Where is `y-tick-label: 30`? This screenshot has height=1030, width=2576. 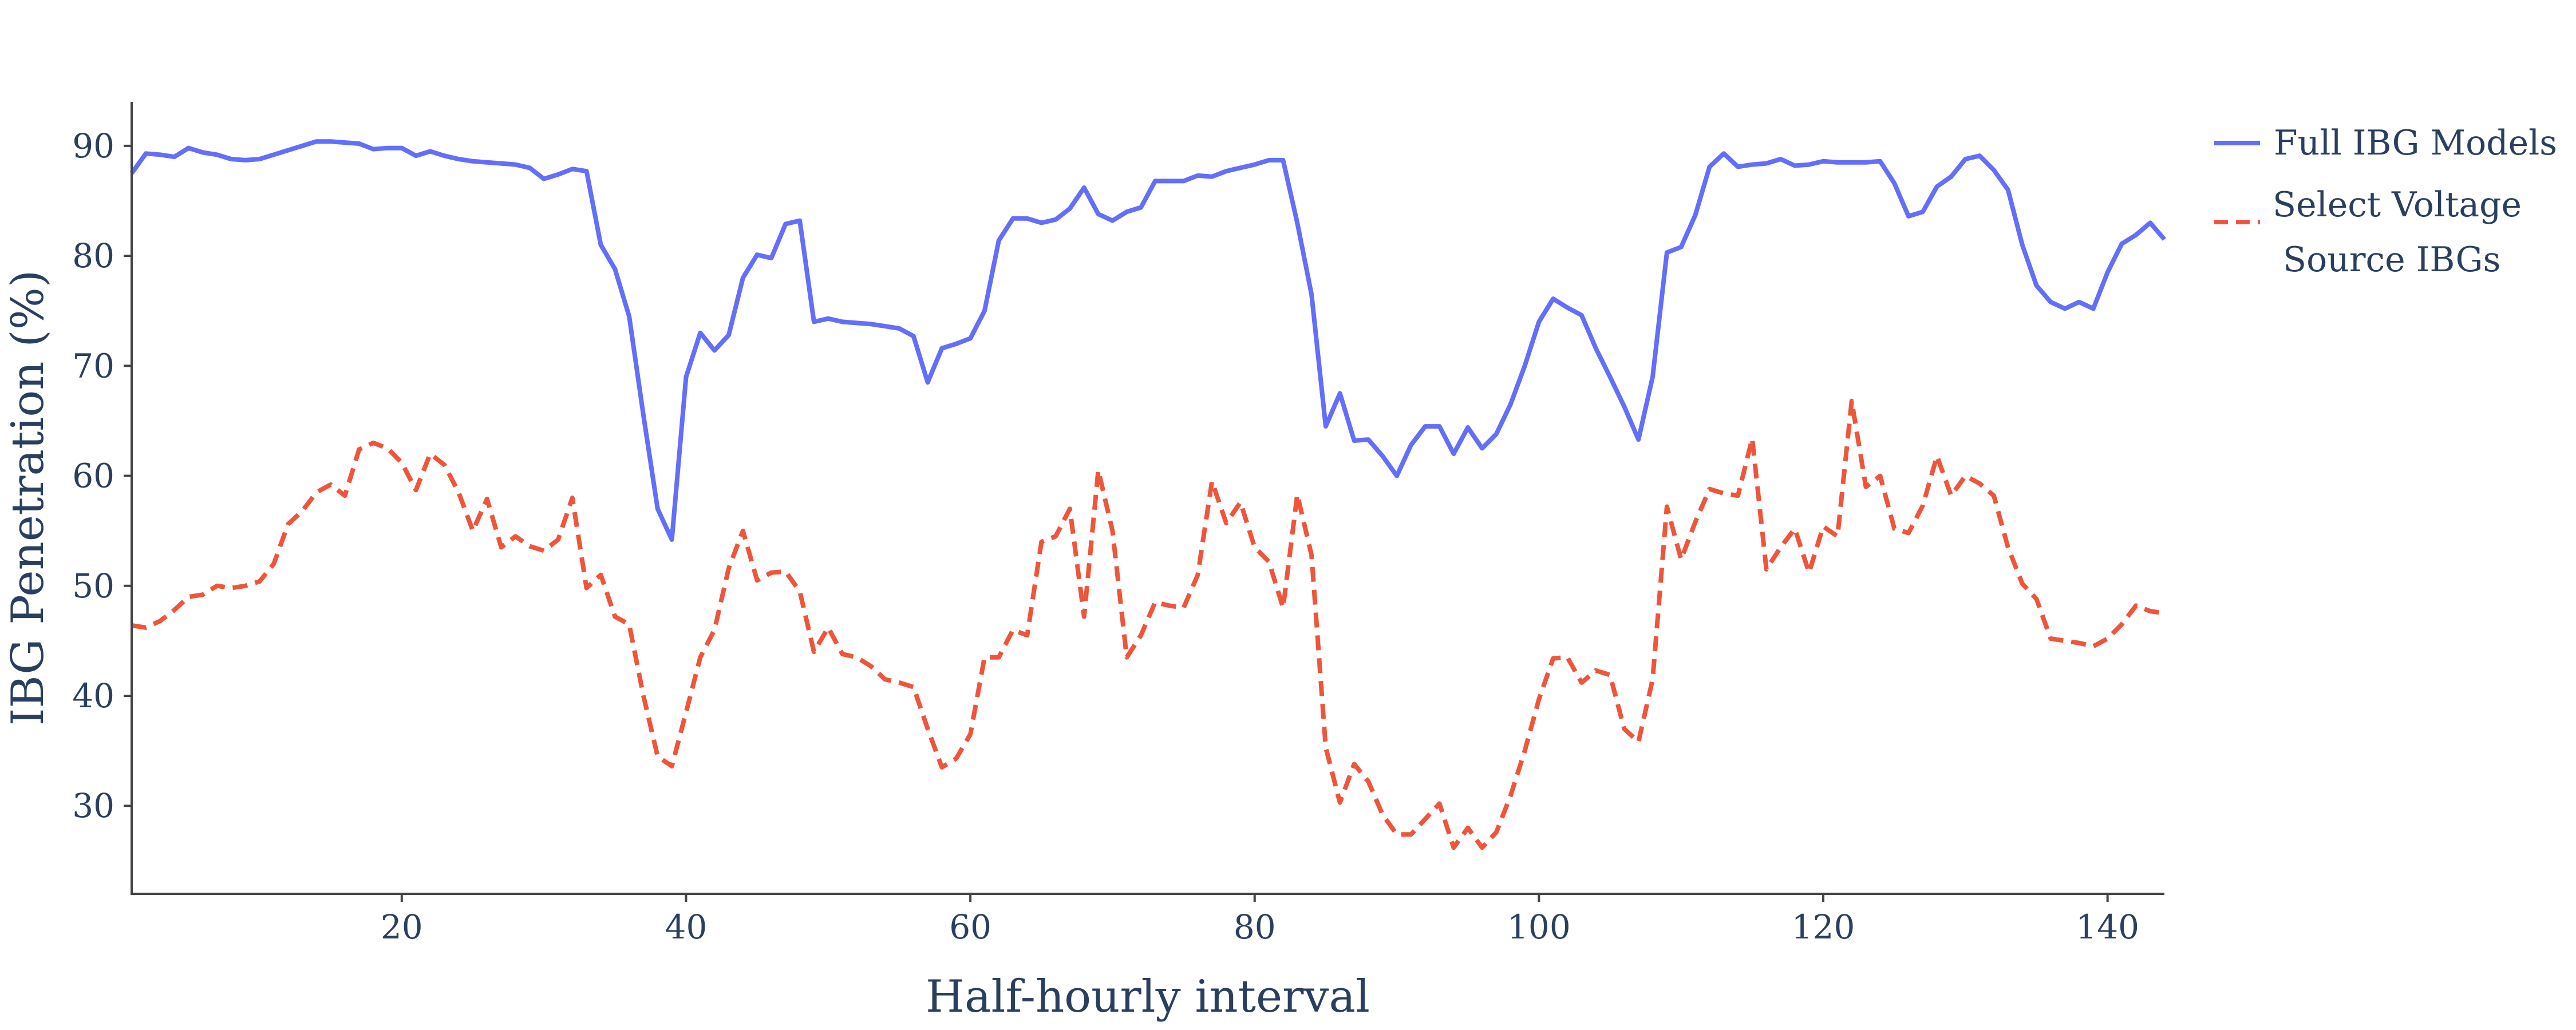 y-tick-label: 30 is located at coordinates (93, 805).